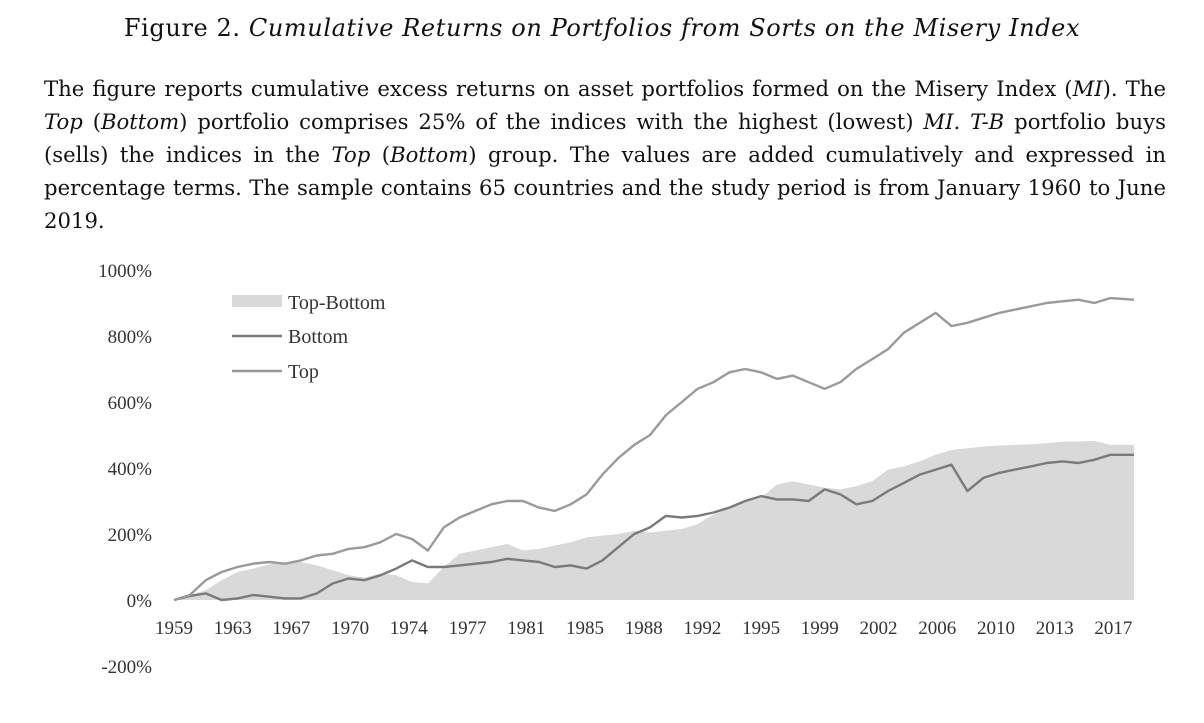 This screenshot has height=723, width=1204. Describe the element at coordinates (182, 28) in the screenshot. I see `figure-label: Figure 2.` at that location.